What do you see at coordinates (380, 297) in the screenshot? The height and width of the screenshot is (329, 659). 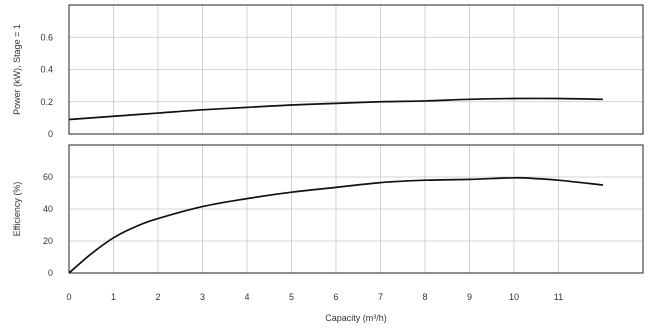 I see `capacity-x-tick-label: 7` at bounding box center [380, 297].